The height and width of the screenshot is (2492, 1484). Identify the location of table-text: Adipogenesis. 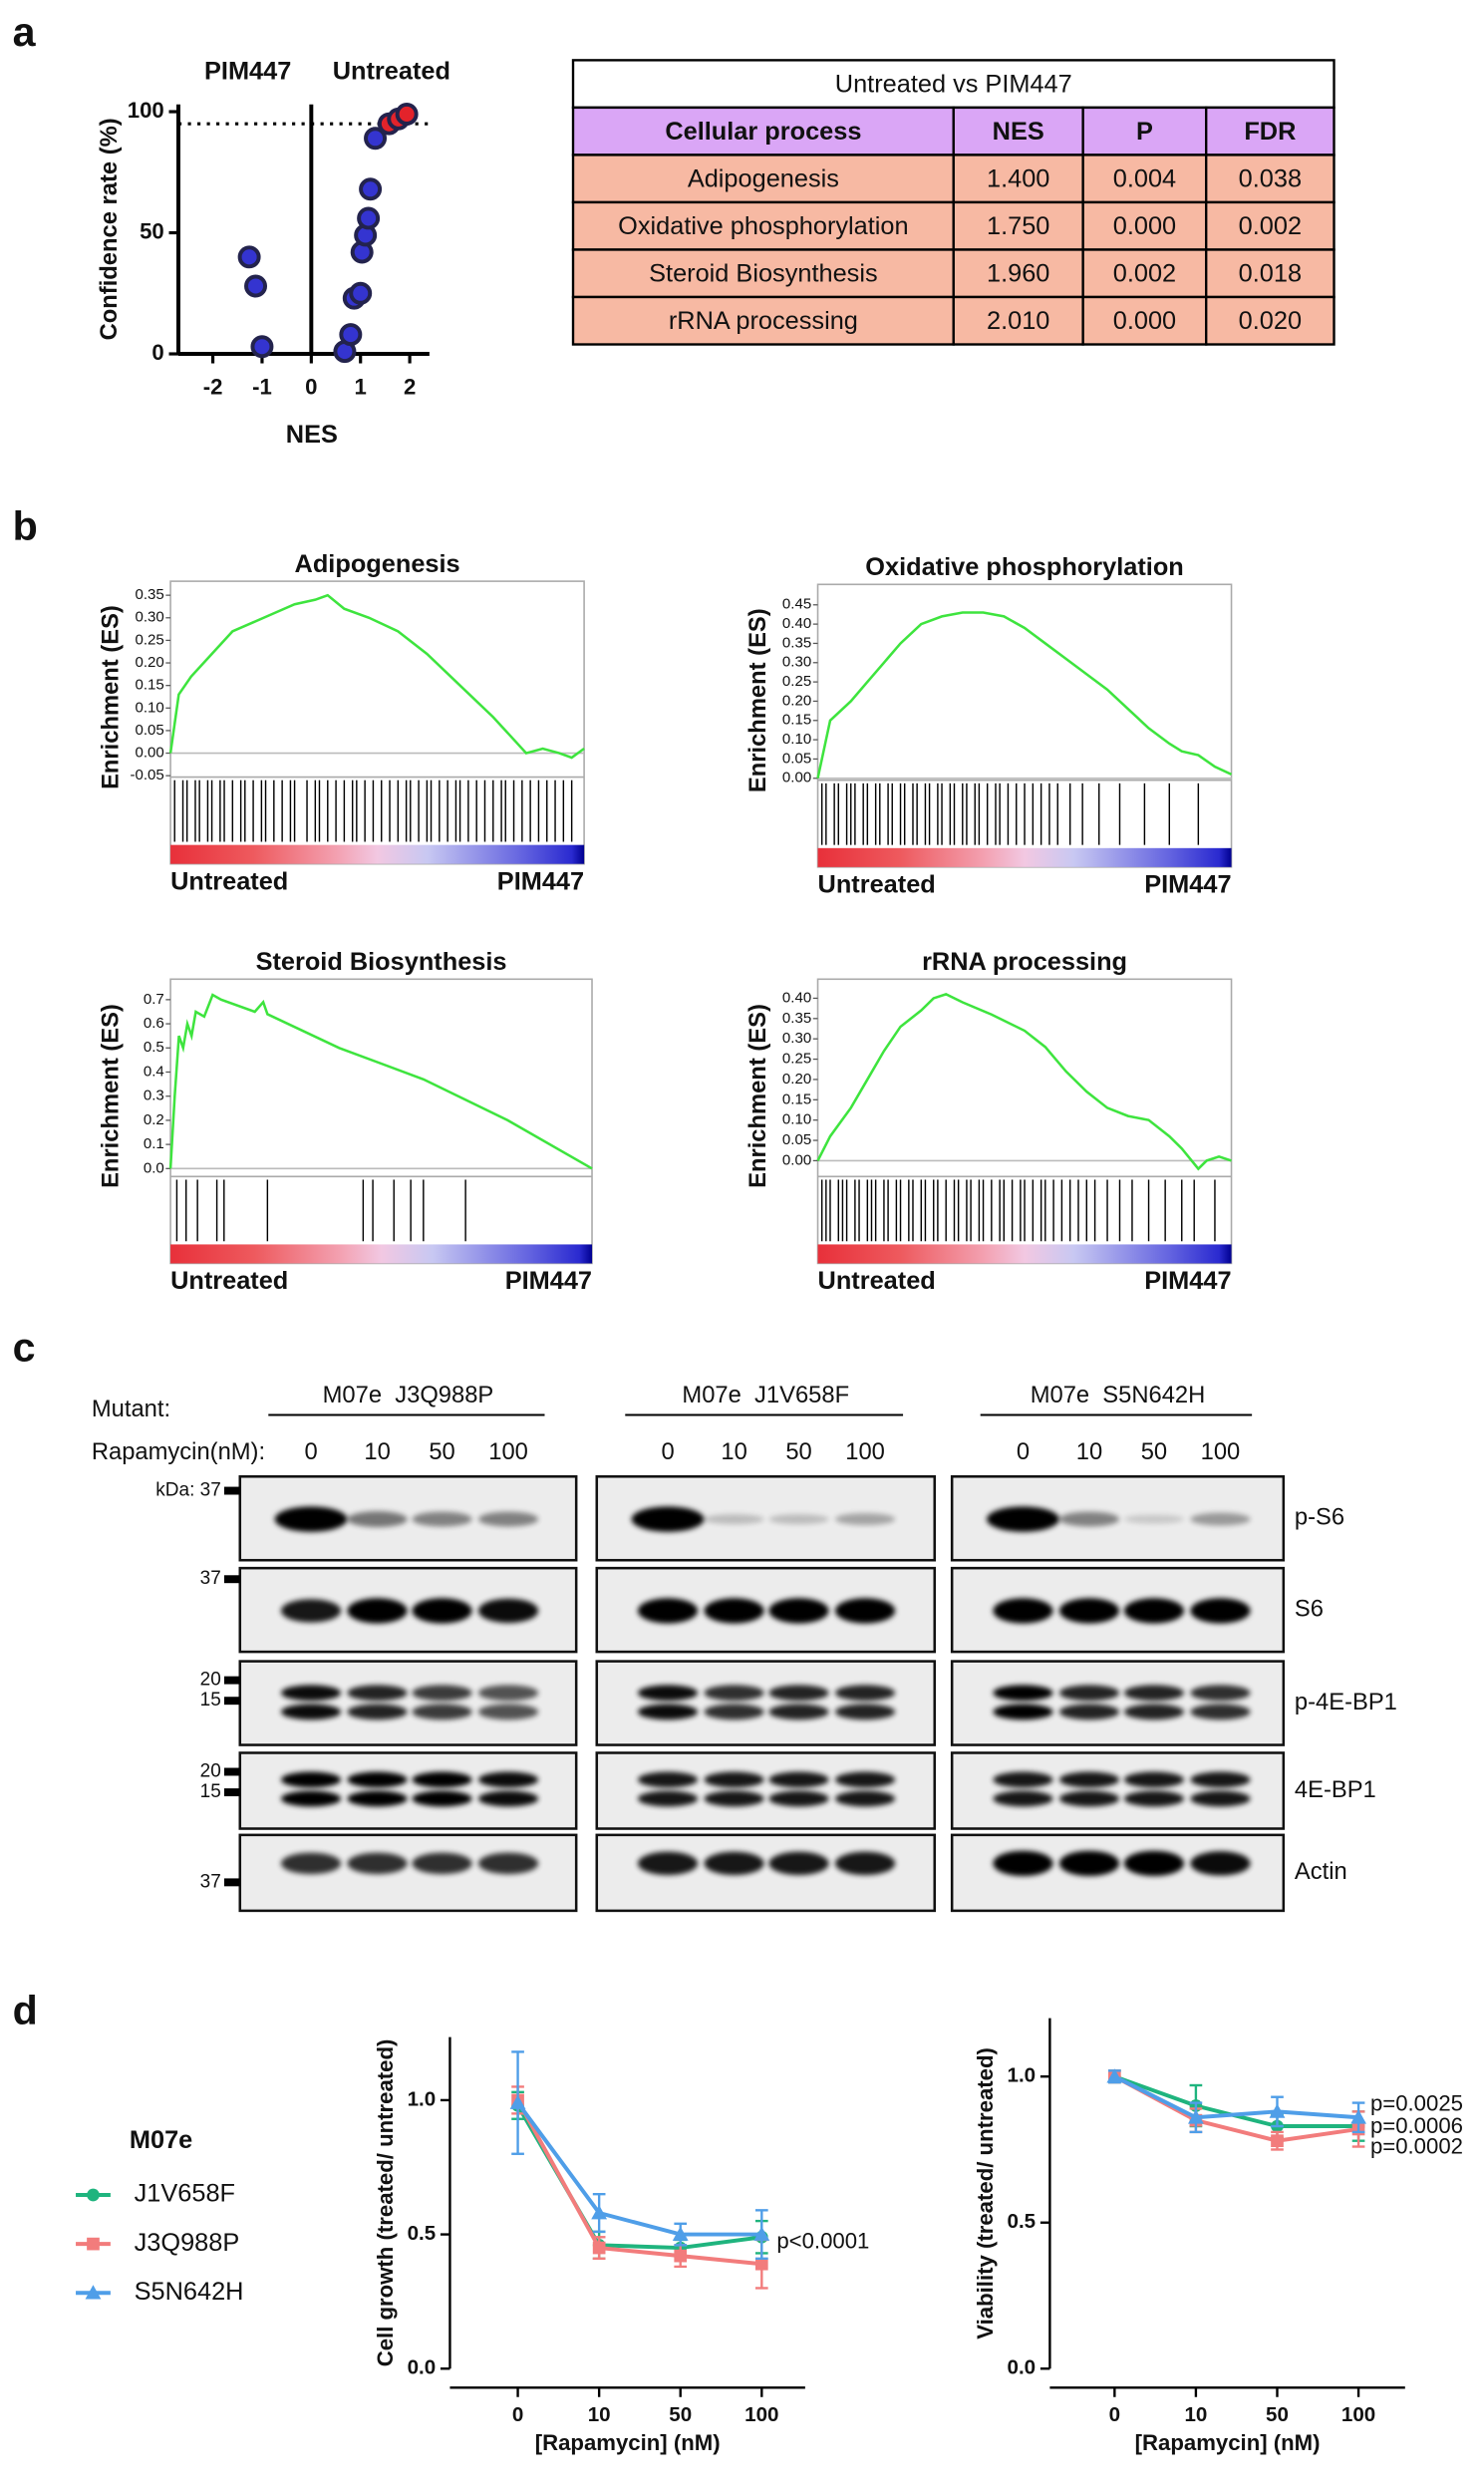
(763, 178).